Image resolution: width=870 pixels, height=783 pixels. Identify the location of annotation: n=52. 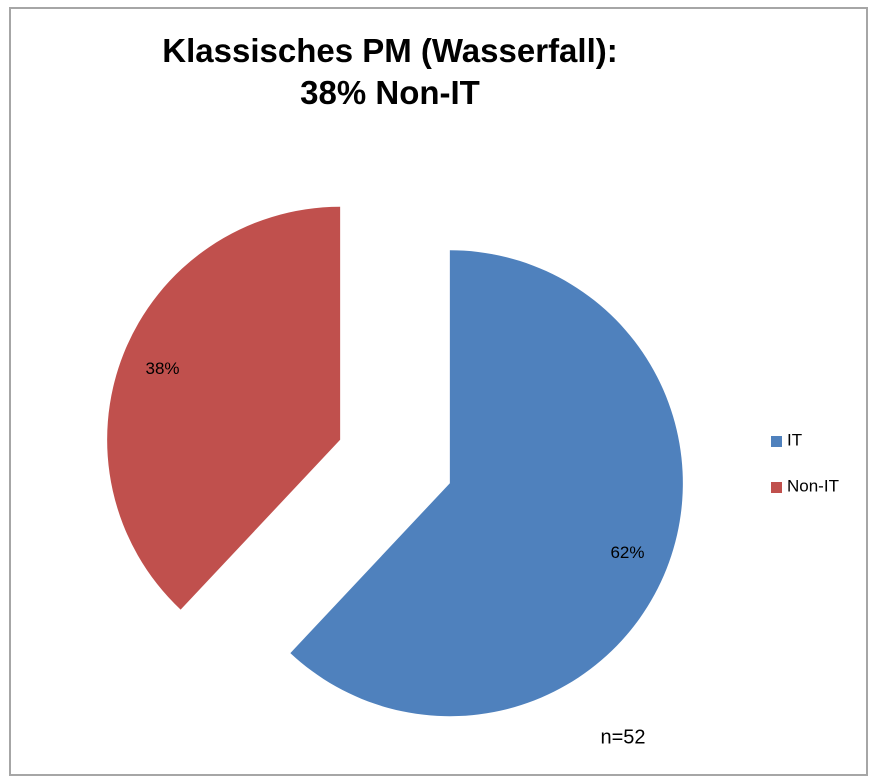
(622, 737).